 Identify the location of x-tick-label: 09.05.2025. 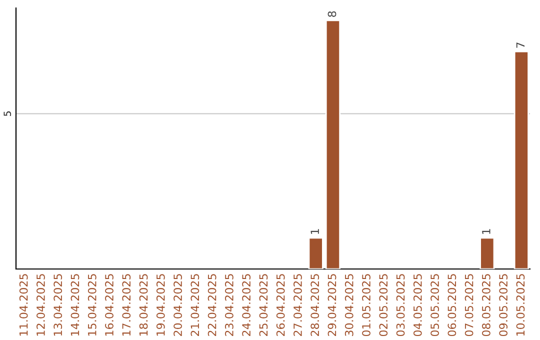
(503, 305).